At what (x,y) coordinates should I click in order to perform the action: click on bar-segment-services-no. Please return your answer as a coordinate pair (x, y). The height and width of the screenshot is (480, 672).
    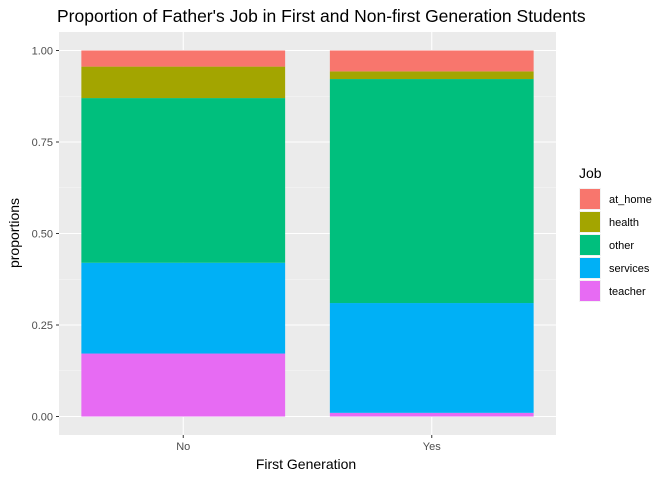
    Looking at the image, I should click on (183, 308).